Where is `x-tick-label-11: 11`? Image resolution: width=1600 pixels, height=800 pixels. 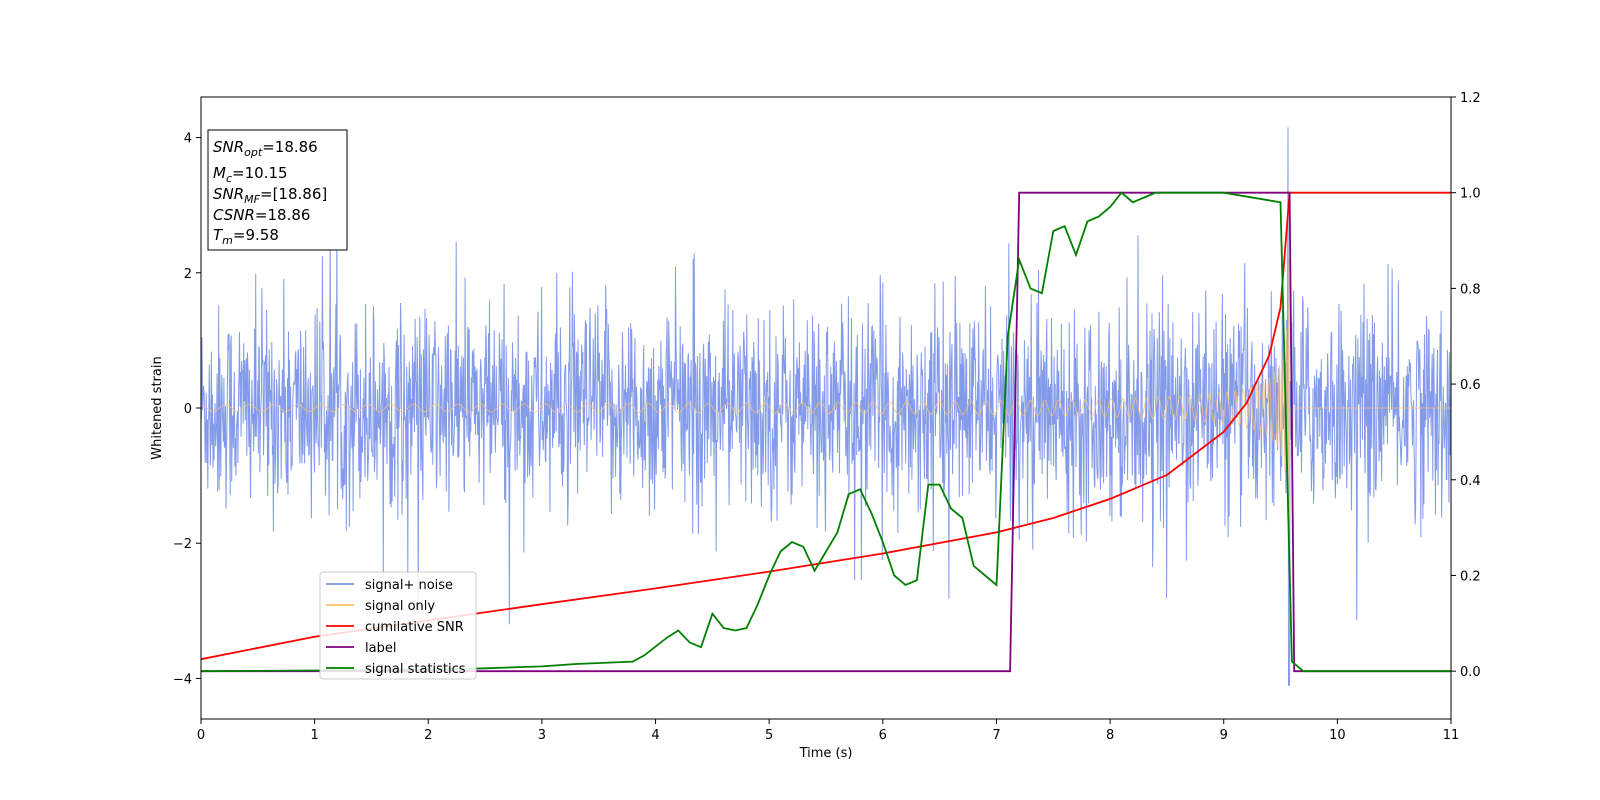 x-tick-label-11: 11 is located at coordinates (1451, 735).